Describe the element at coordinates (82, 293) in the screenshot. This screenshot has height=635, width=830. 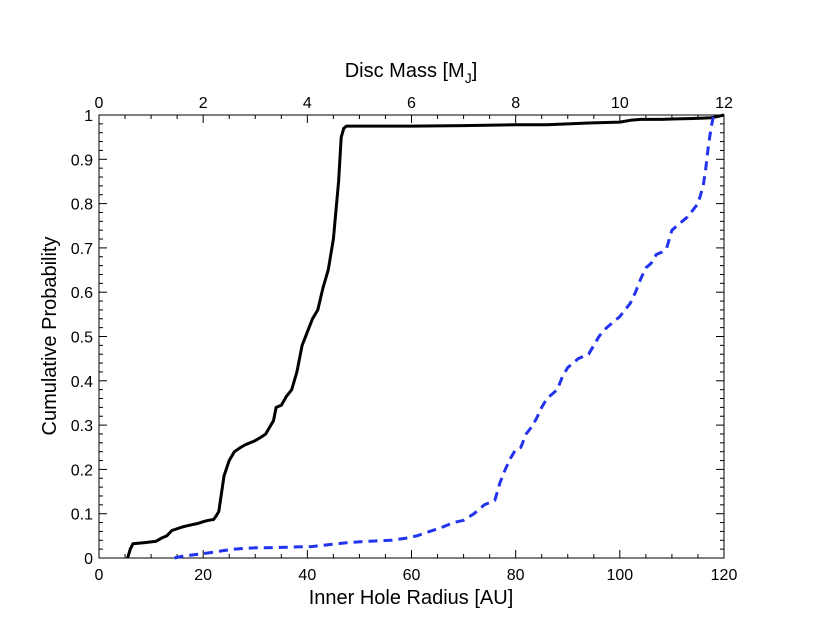
I see `y-tick-label: 0.6` at that location.